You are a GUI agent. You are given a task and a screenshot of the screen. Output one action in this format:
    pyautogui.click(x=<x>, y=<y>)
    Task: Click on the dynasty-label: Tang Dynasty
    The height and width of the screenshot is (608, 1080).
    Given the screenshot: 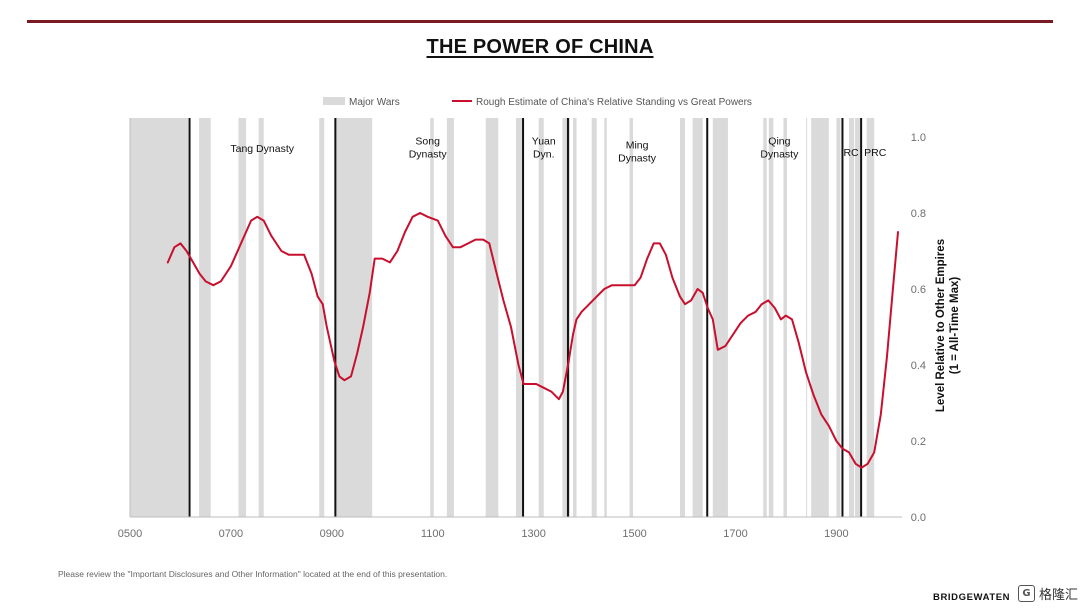 What is the action you would take?
    pyautogui.click(x=262, y=149)
    